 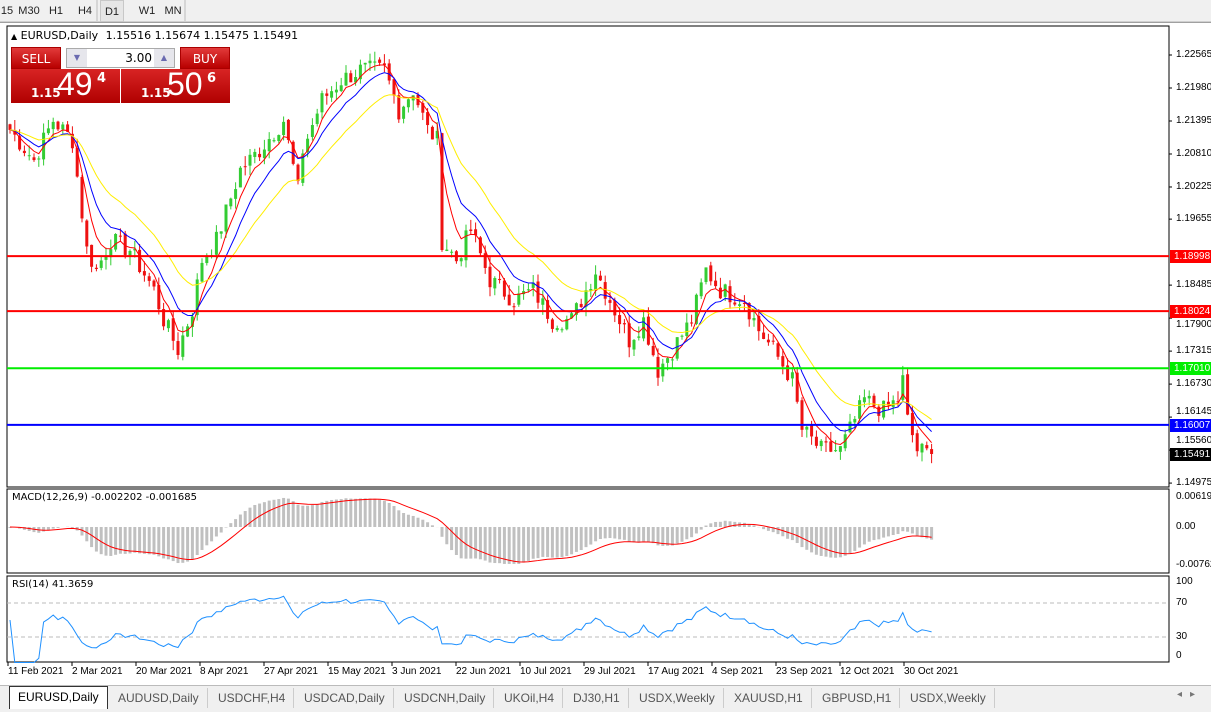 I want to click on tab-dj30-h1: DJ30,H1, so click(x=597, y=698).